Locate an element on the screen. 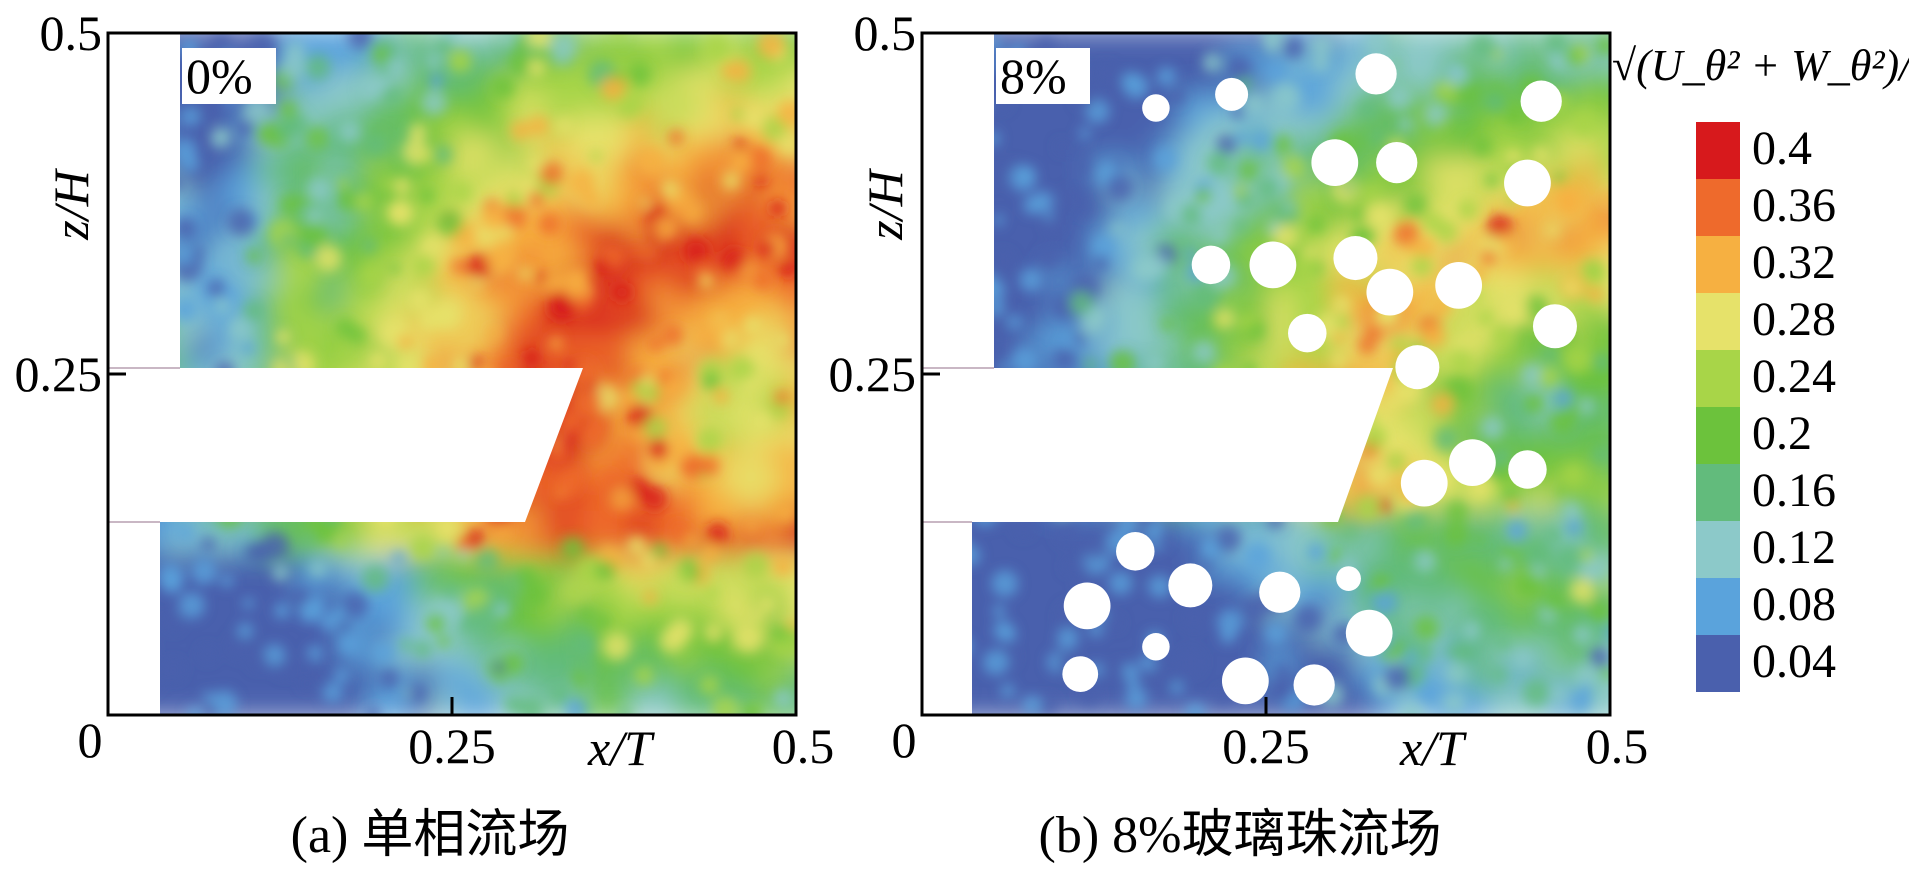 The height and width of the screenshot is (869, 1909). x-axis-label-a: x/T is located at coordinates (621, 748).